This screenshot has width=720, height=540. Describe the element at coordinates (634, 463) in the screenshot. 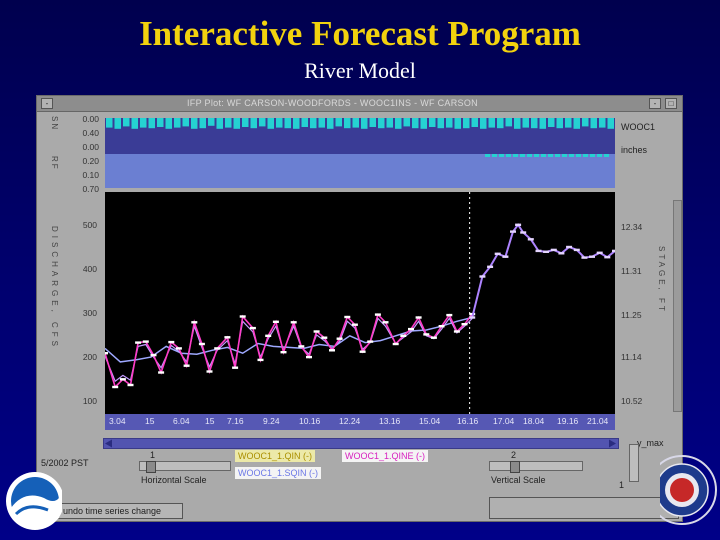

I see `ymax-slider` at that location.